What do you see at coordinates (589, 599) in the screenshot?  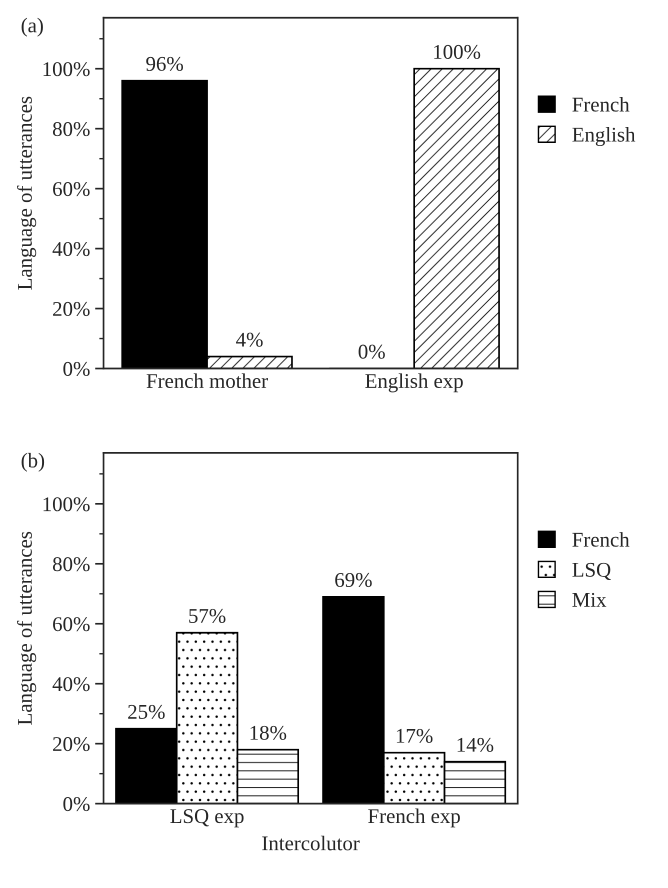 I see `legend-label: Mix` at bounding box center [589, 599].